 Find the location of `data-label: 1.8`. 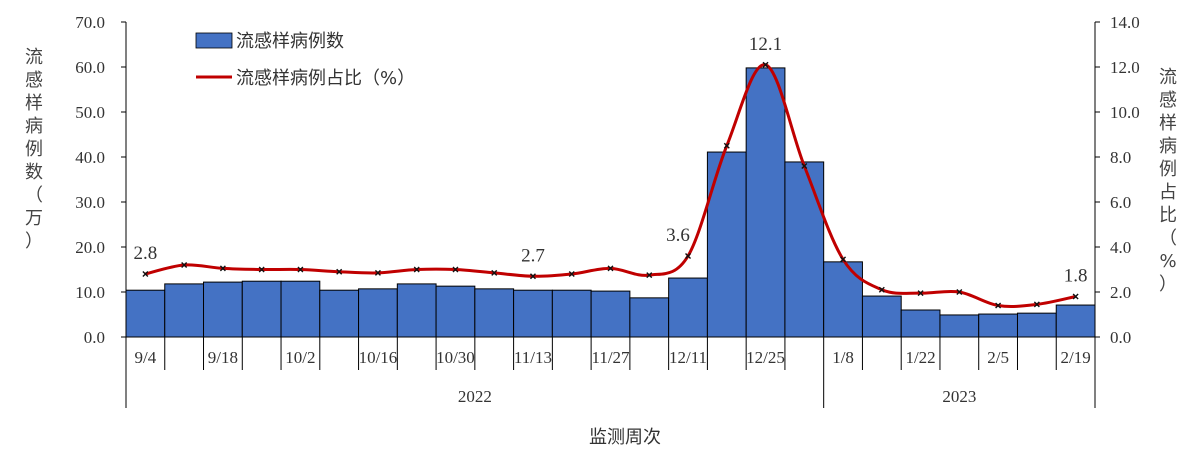

data-label: 1.8 is located at coordinates (1076, 276).